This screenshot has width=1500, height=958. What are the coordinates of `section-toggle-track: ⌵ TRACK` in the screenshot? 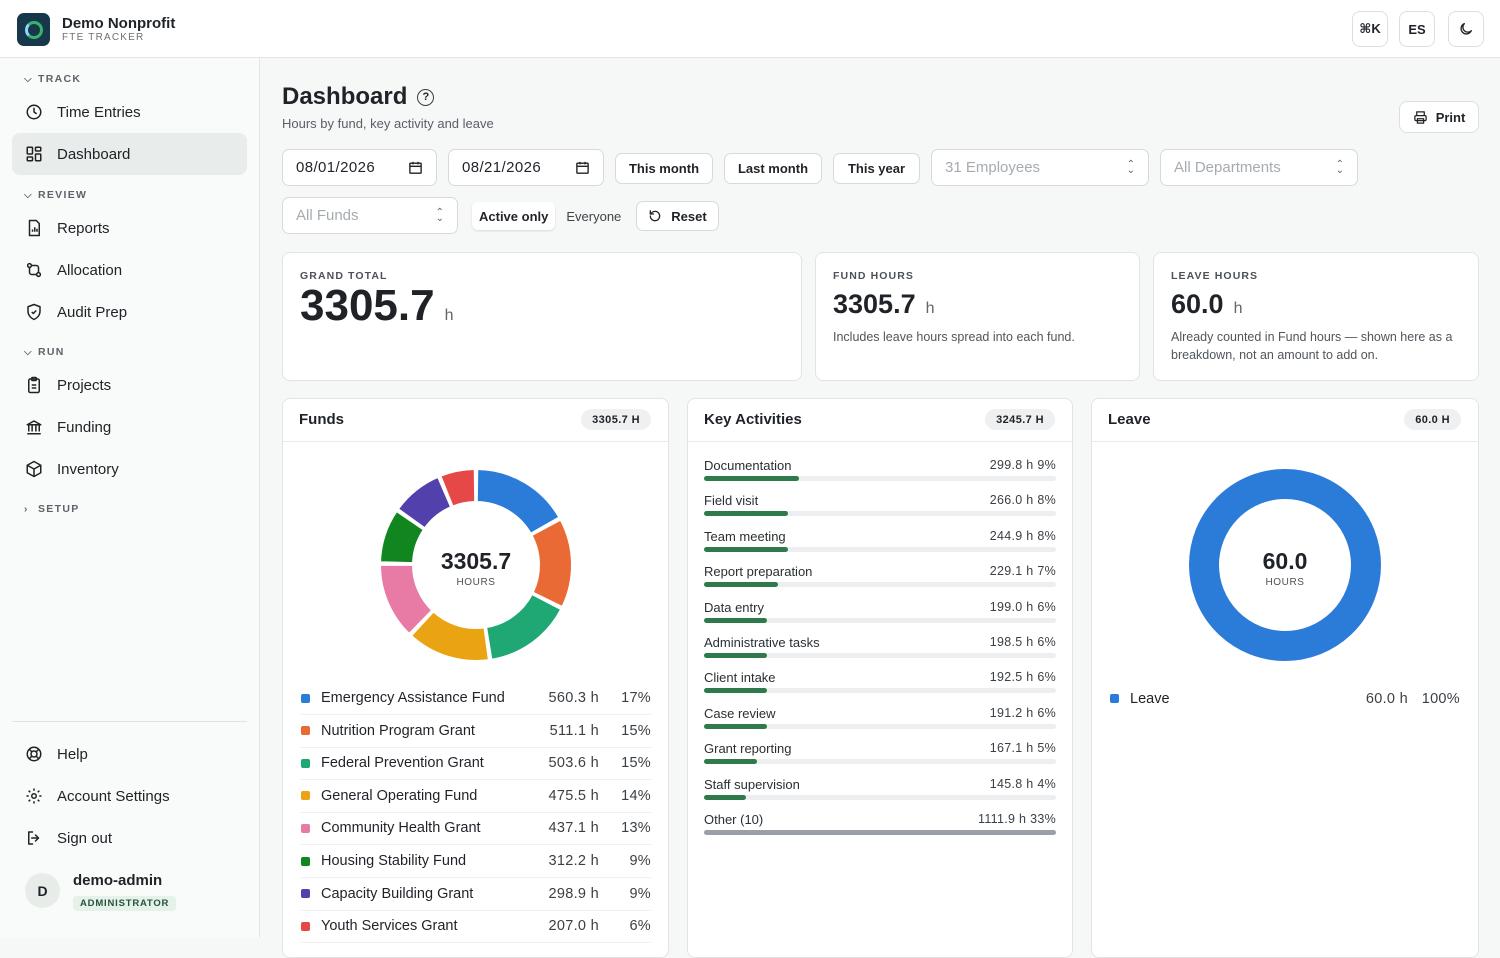 It's located at (52, 79).